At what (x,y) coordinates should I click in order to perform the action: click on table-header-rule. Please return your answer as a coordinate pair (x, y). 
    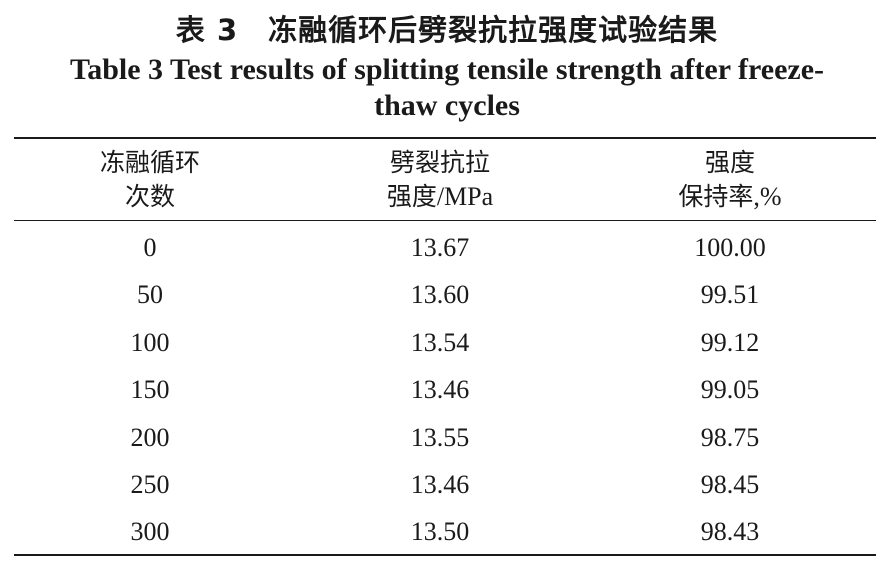
    Looking at the image, I should click on (445, 220).